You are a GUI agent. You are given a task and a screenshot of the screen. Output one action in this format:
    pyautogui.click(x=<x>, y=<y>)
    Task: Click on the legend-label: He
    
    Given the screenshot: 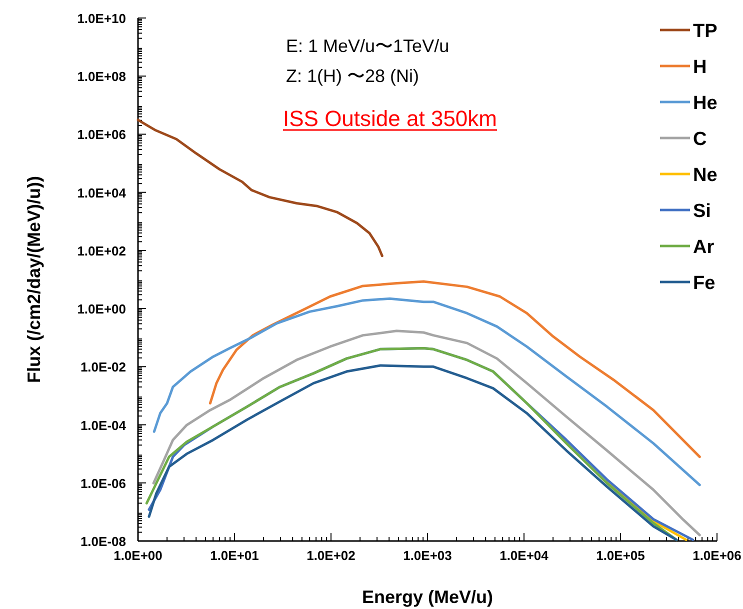 What is the action you would take?
    pyautogui.click(x=705, y=103)
    